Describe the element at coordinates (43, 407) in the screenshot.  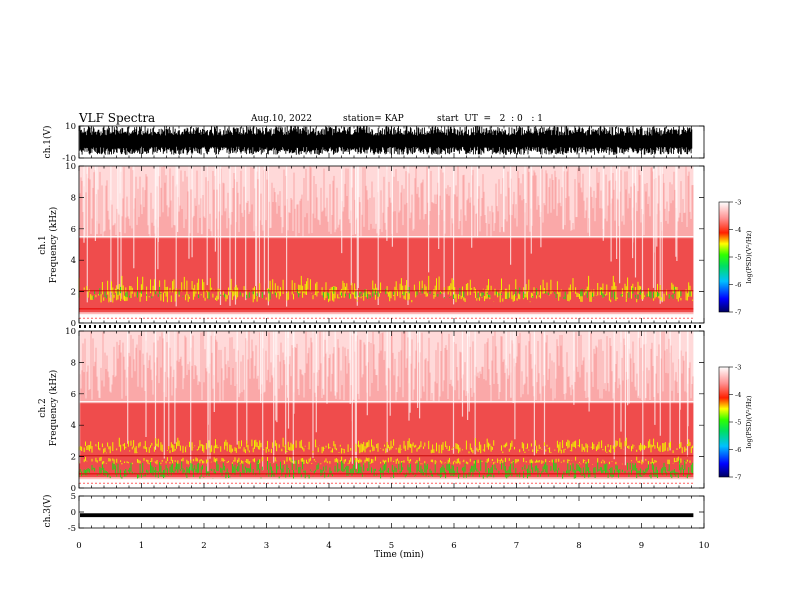
I see `ch2-freq-ylabel-channel: ch.2` at that location.